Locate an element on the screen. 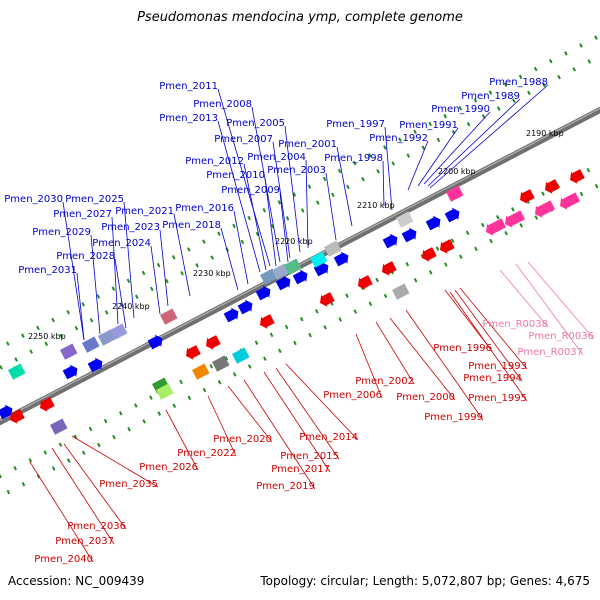  reverse-gene-label: Pmen_2020 is located at coordinates (242, 439).